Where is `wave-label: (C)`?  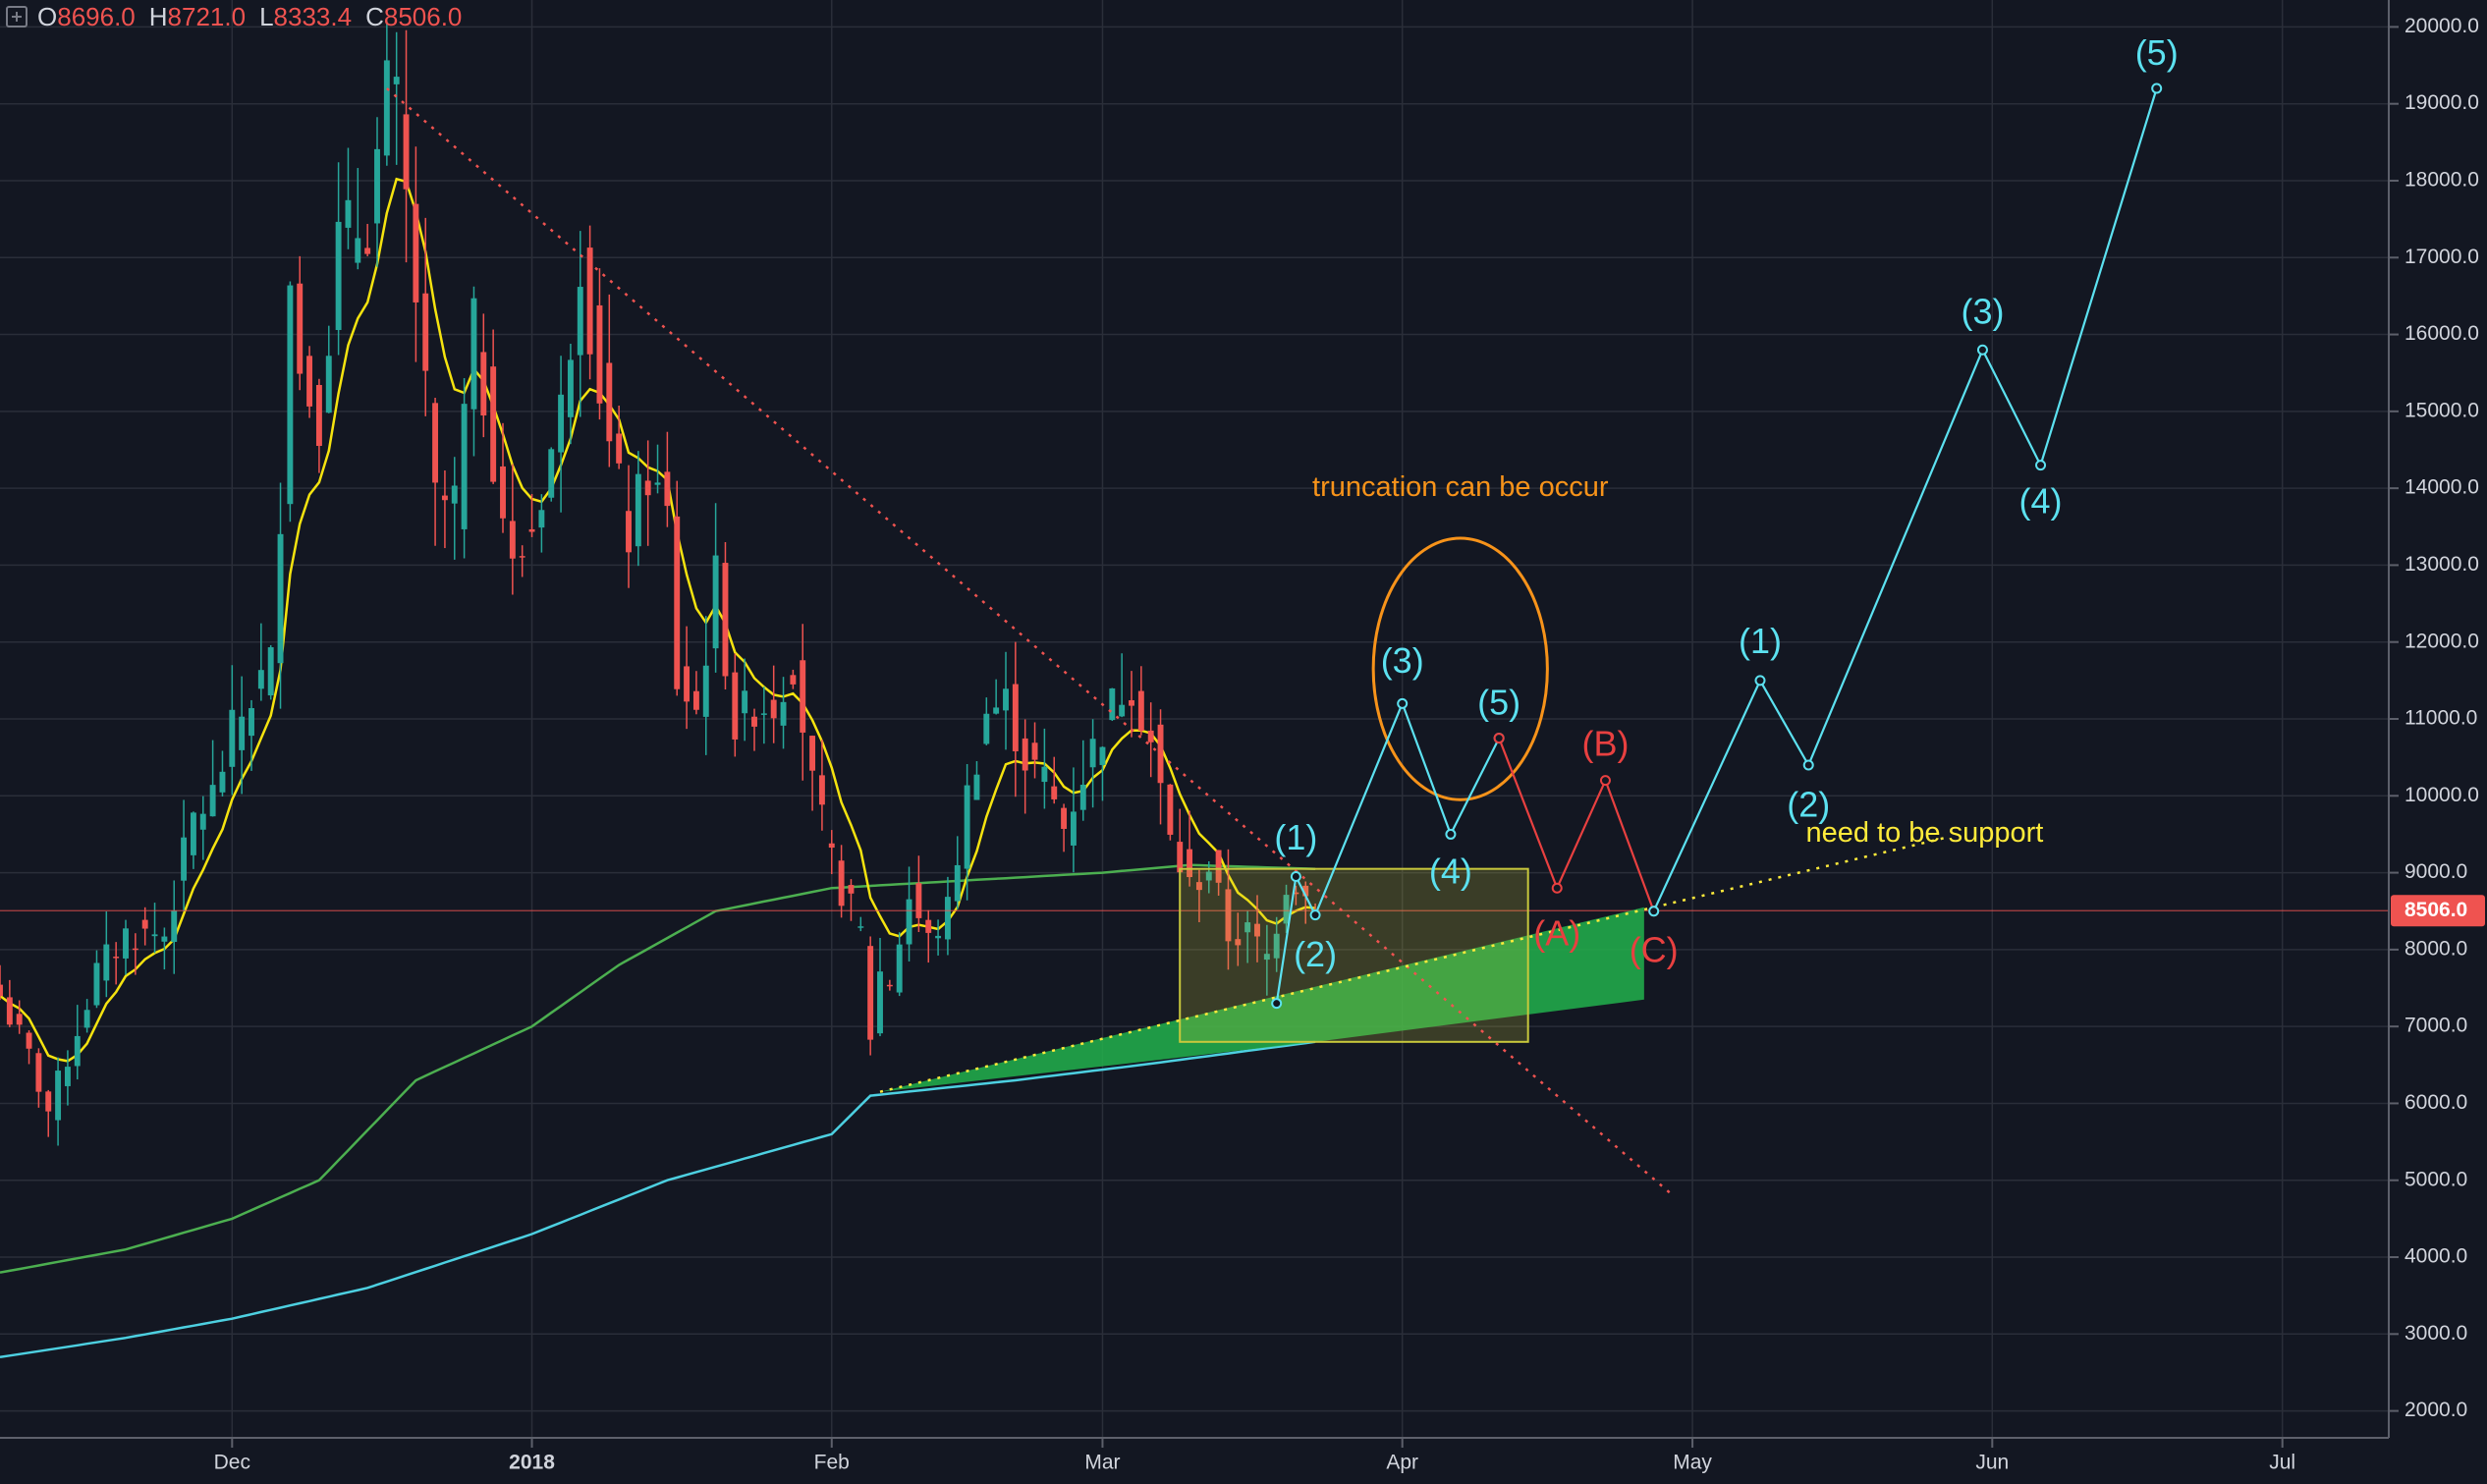 wave-label: (C) is located at coordinates (1654, 950).